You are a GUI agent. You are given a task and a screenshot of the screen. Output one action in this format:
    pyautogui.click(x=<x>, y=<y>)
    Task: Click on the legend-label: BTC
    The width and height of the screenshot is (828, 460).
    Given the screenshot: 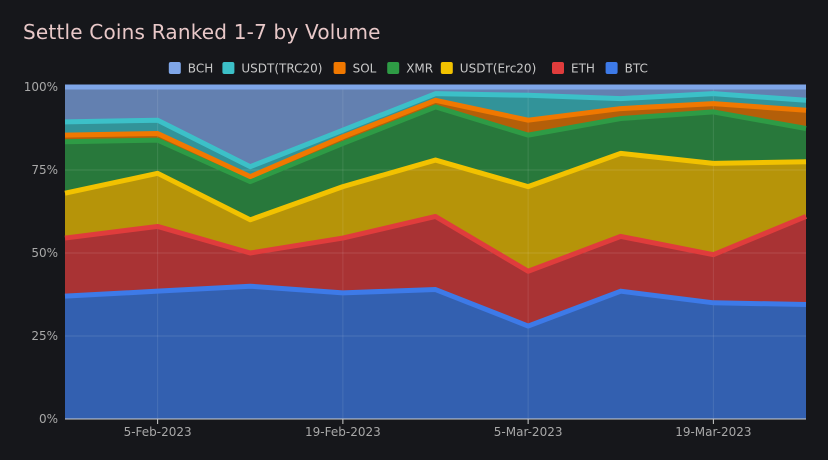 What is the action you would take?
    pyautogui.click(x=636, y=69)
    